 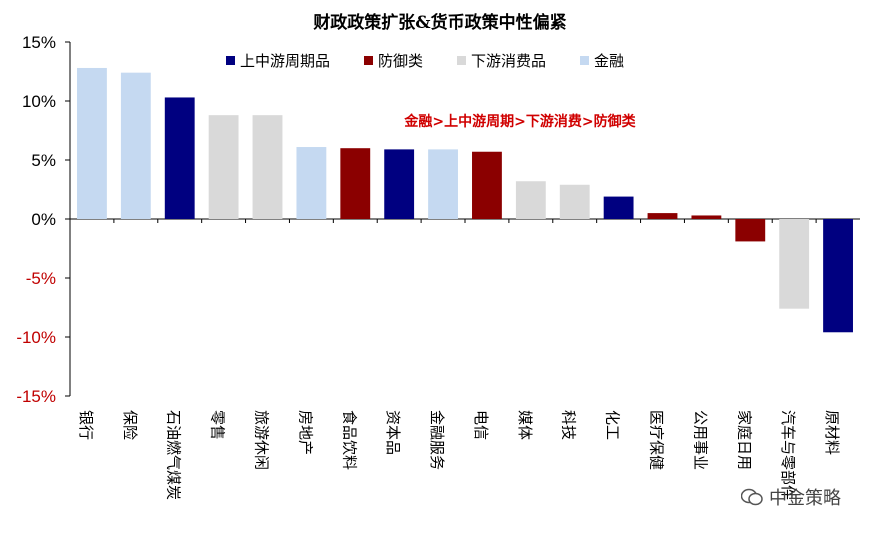 I want to click on x-tick-label: 房地产, so click(x=305, y=432).